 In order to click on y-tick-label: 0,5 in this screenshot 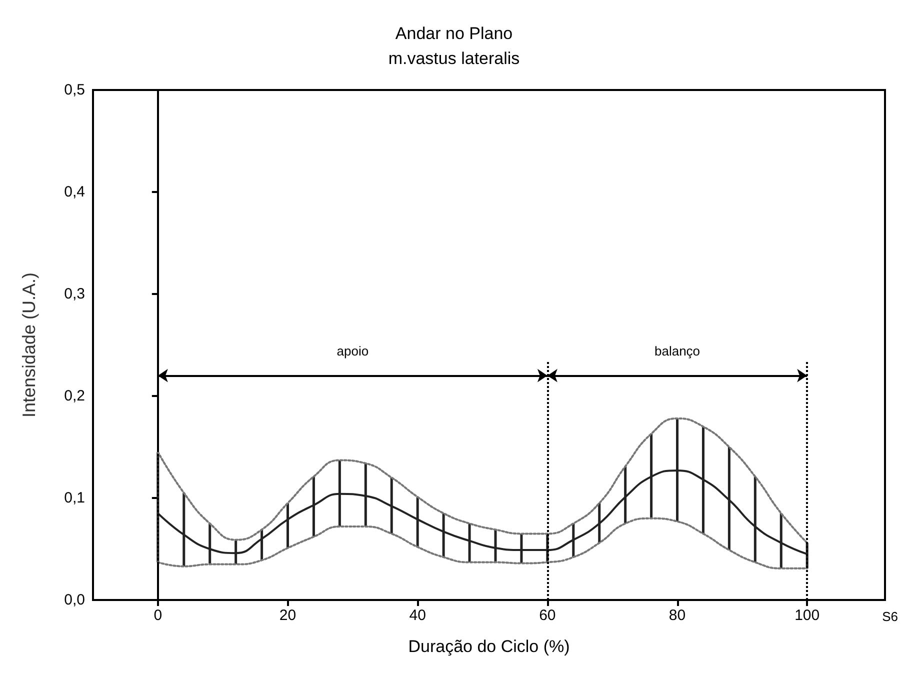, I will do `click(74, 90)`.